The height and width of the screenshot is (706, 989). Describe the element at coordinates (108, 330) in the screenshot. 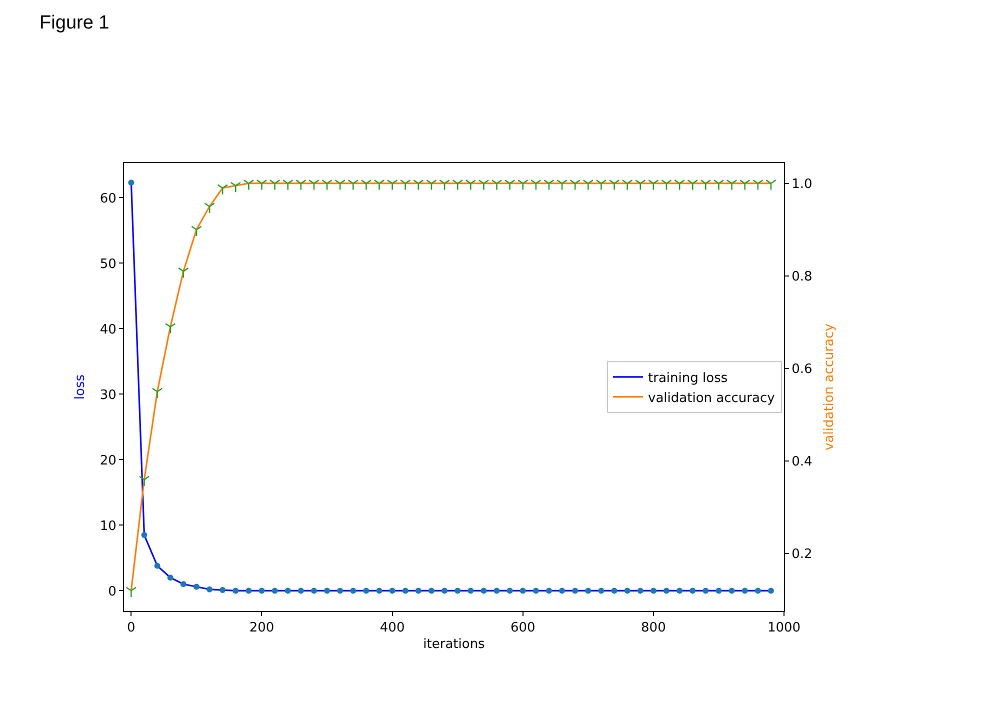

I see `y-tick-label: 40` at that location.